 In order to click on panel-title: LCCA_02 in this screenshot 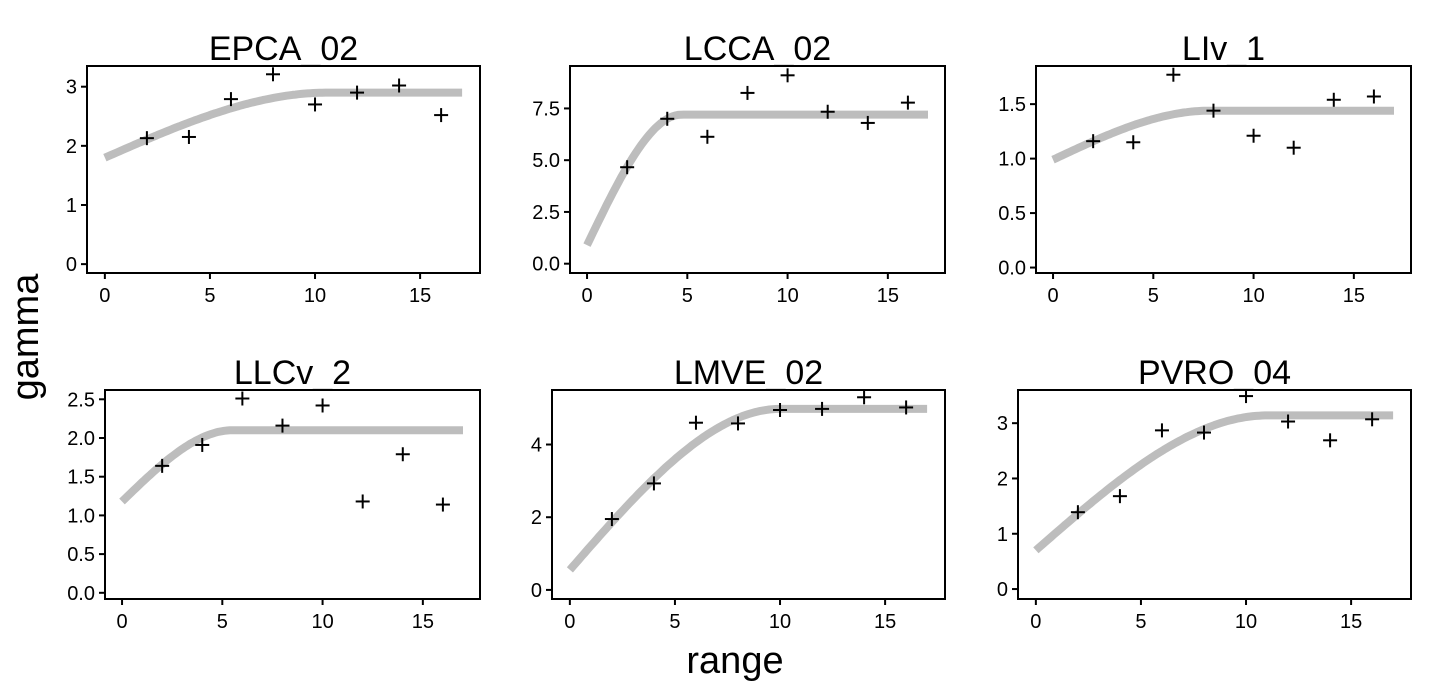, I will do `click(757, 49)`.